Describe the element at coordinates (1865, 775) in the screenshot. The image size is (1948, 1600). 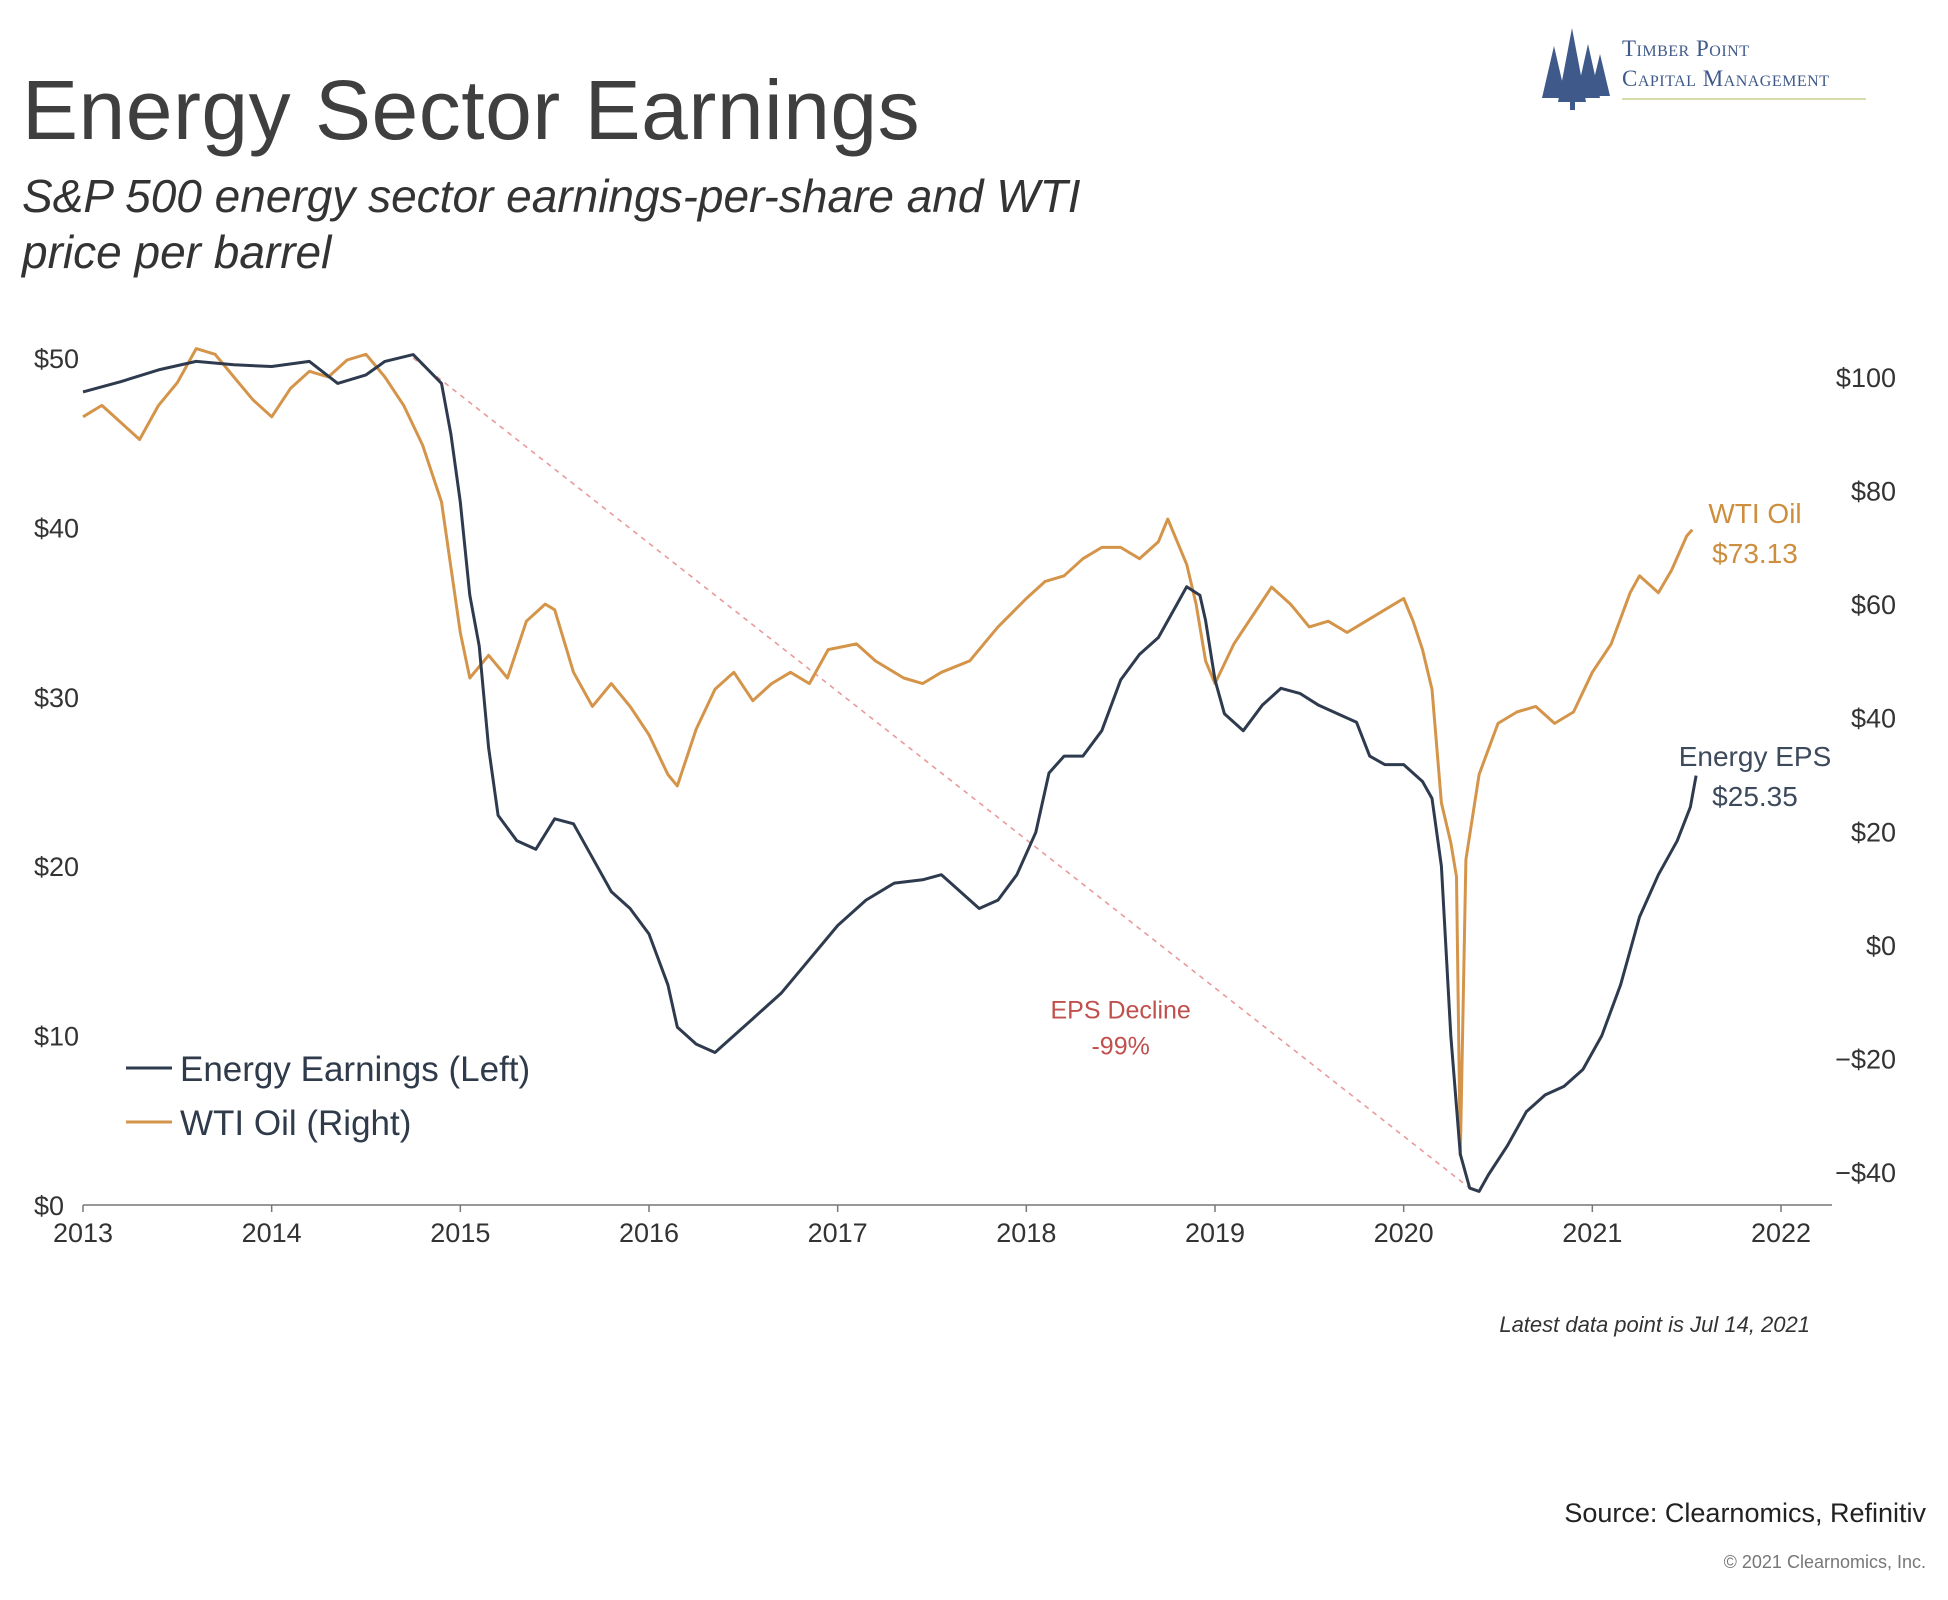
I see `right-axis-ticks: −$40 −$20 $0 $20 $40 $60 $80 $100` at that location.